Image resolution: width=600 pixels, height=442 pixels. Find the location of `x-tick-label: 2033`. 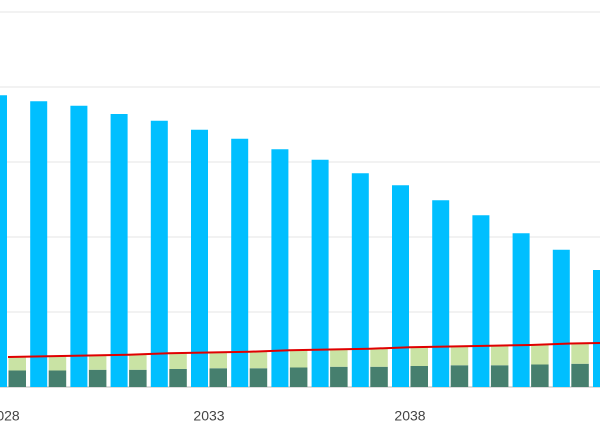

x-tick-label: 2033 is located at coordinates (208, 416).